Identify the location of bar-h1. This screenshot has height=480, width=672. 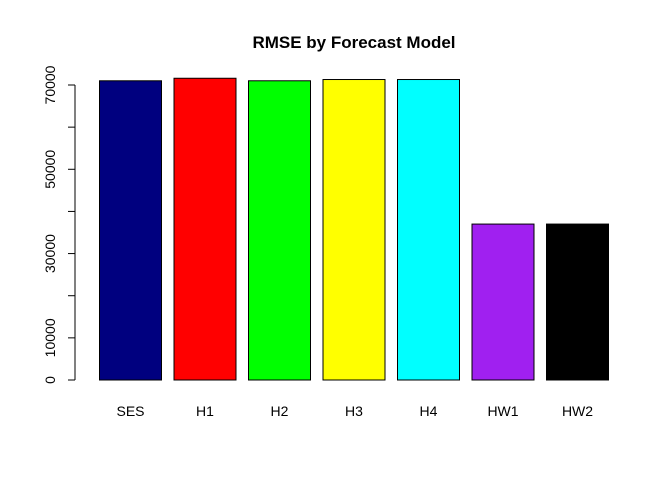
(205, 229).